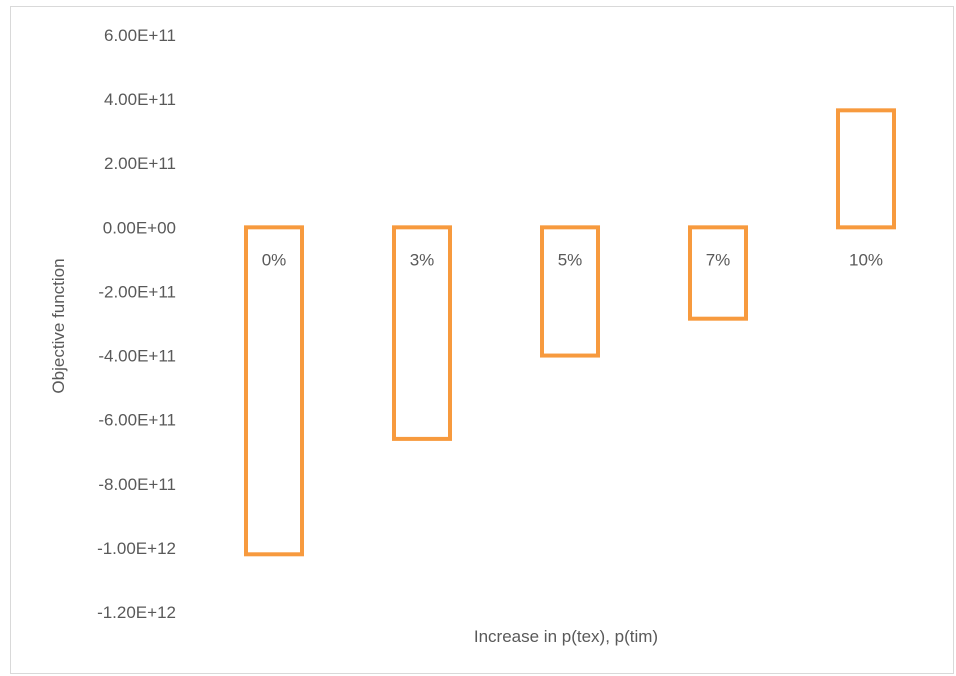 Image resolution: width=956 pixels, height=676 pixels. I want to click on category-label: 5%, so click(570, 259).